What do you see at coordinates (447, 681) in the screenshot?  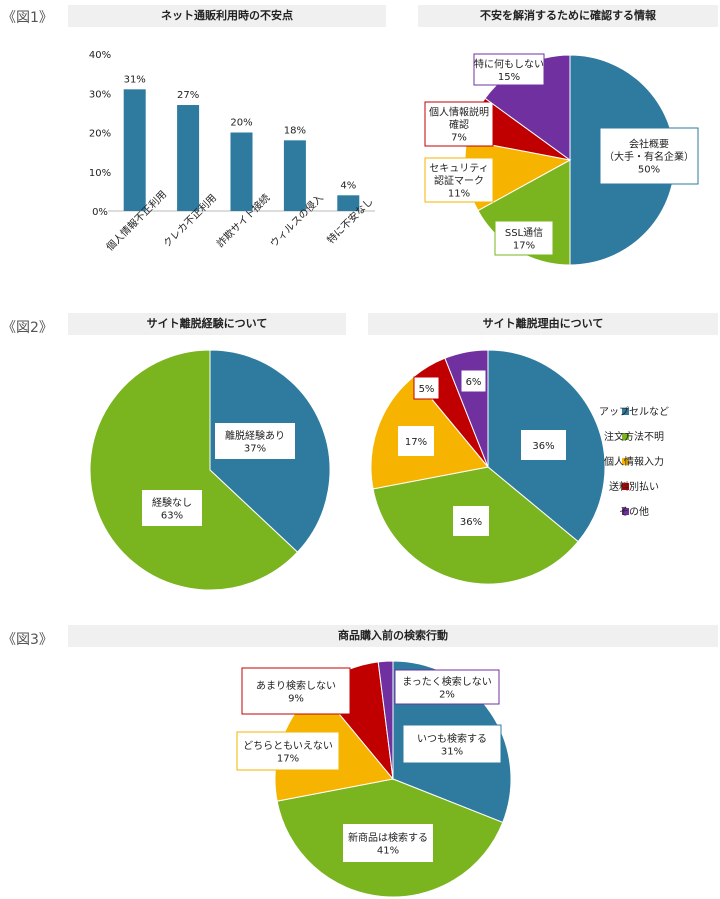 I see `slice-label: まったく検索しない` at bounding box center [447, 681].